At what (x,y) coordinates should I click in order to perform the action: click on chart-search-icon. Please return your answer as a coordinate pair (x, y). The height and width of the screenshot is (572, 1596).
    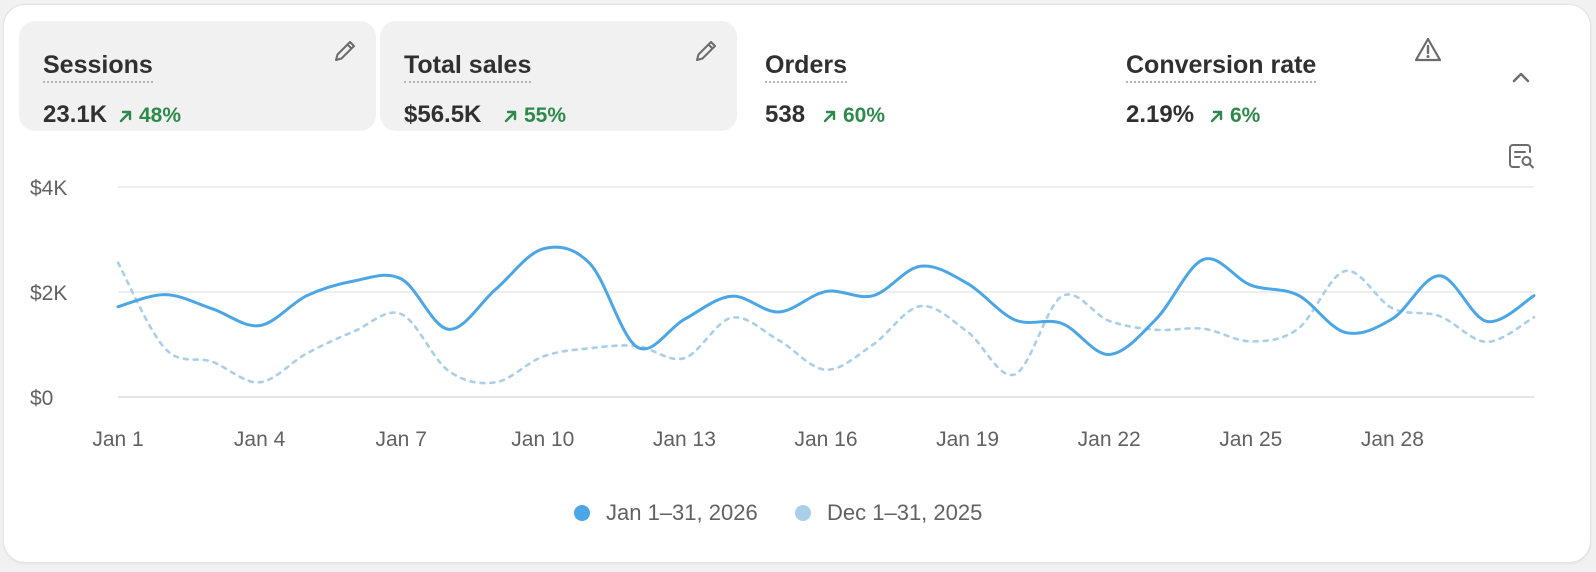
    Looking at the image, I should click on (1521, 156).